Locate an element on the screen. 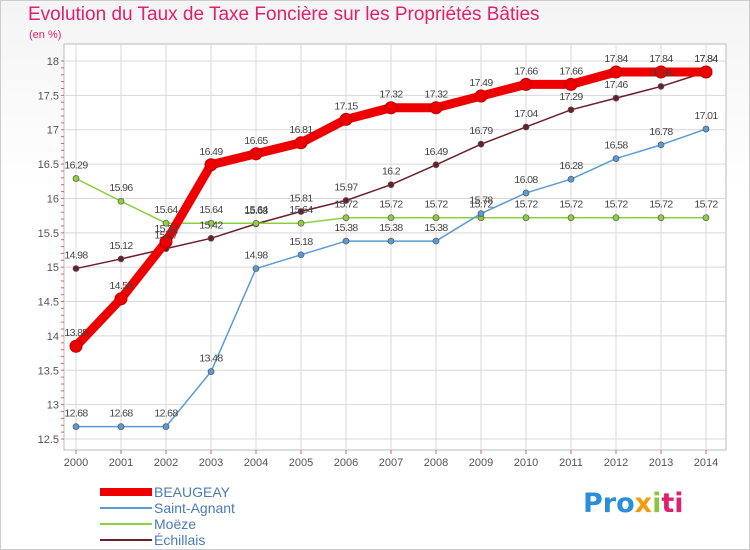  data-label: 14.98 is located at coordinates (76, 256).